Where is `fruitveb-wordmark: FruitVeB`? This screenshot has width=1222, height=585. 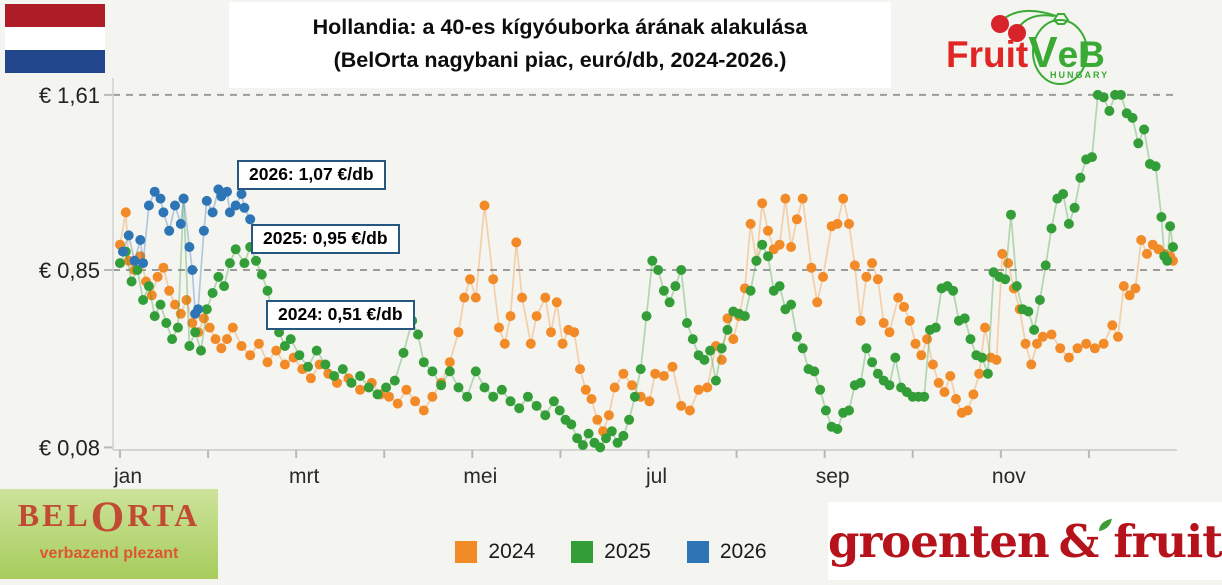
fruitveb-wordmark: FruitVeB is located at coordinates (1025, 53).